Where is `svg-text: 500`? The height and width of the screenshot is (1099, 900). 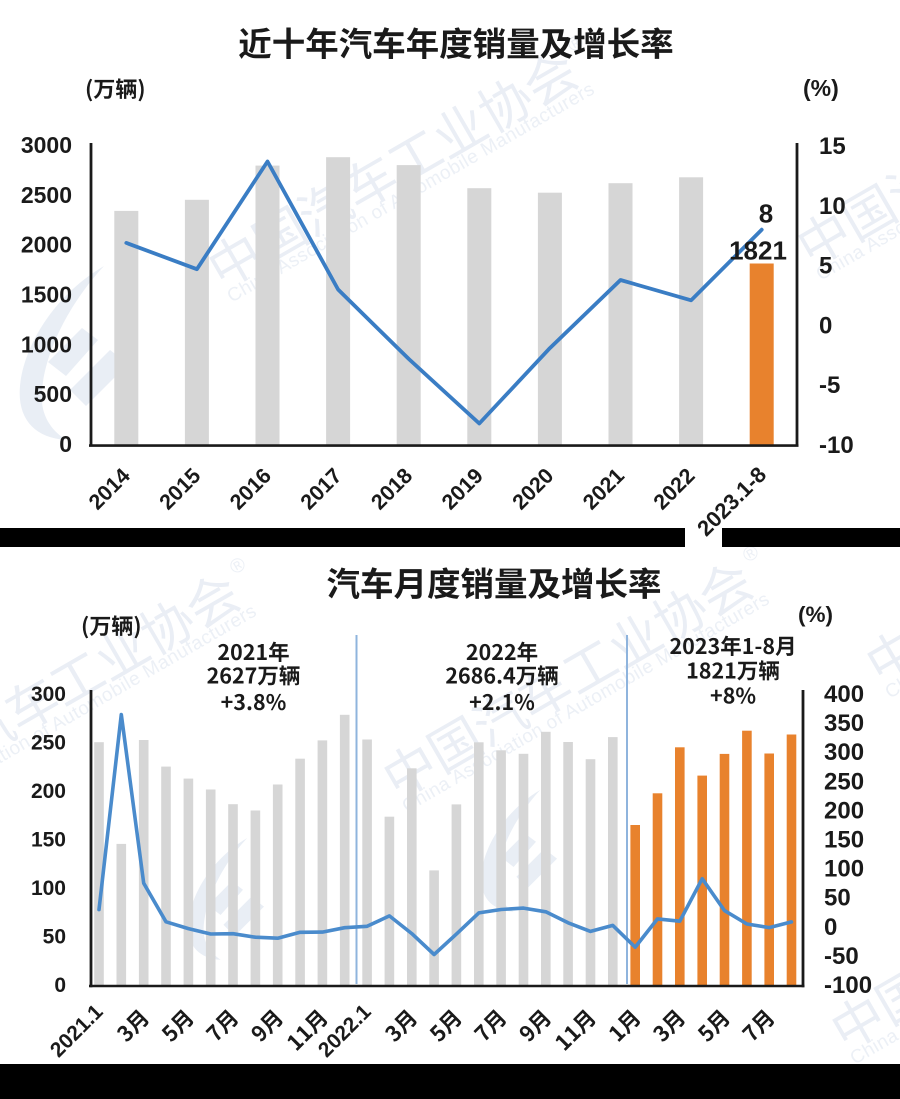 svg-text: 500 is located at coordinates (53, 394).